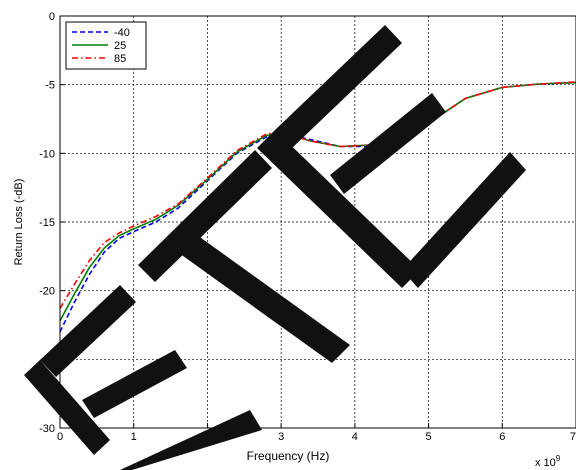 This screenshot has width=576, height=470. What do you see at coordinates (47, 292) in the screenshot?
I see `y-tick-label: -20` at bounding box center [47, 292].